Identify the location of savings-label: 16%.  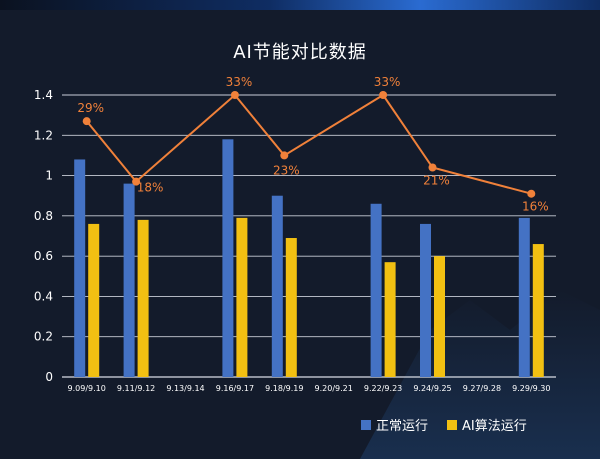
(535, 207).